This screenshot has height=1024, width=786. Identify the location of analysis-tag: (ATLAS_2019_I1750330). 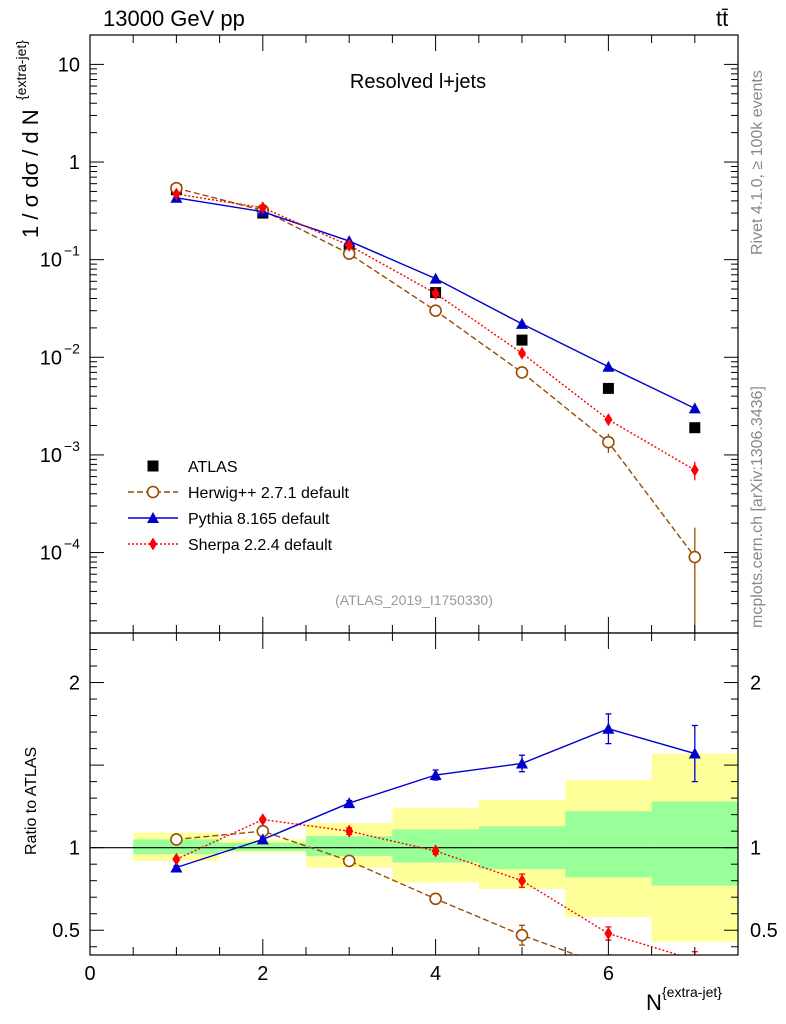
(414, 600).